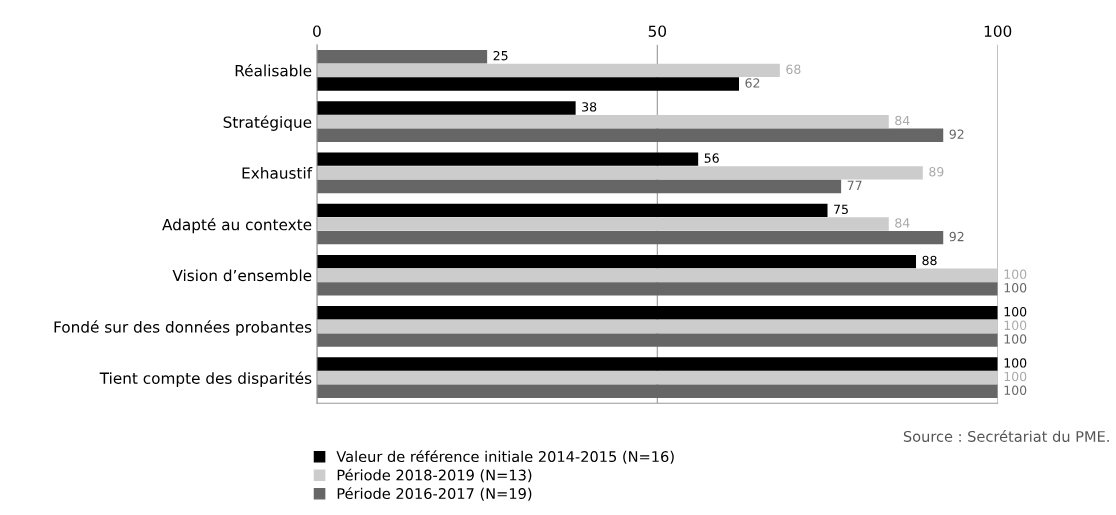 This screenshot has height=515, width=1116. I want to click on x-tick-label: 100, so click(998, 31).